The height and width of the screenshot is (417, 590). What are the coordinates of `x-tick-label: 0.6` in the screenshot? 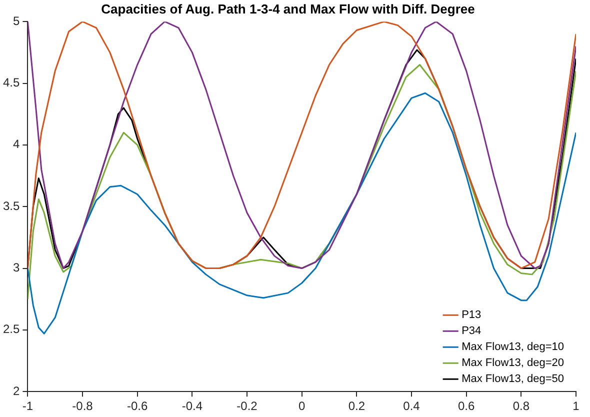 It's located at (466, 406).